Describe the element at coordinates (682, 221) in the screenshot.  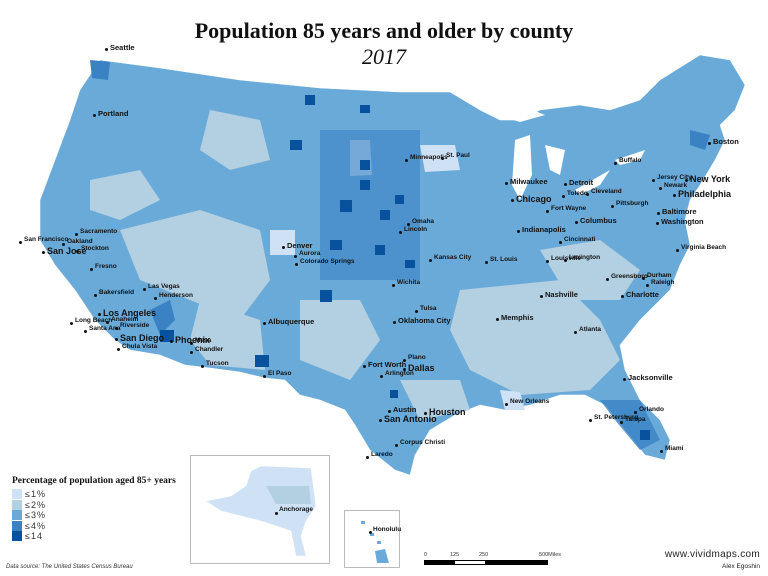
I see `city-label: Washington` at that location.